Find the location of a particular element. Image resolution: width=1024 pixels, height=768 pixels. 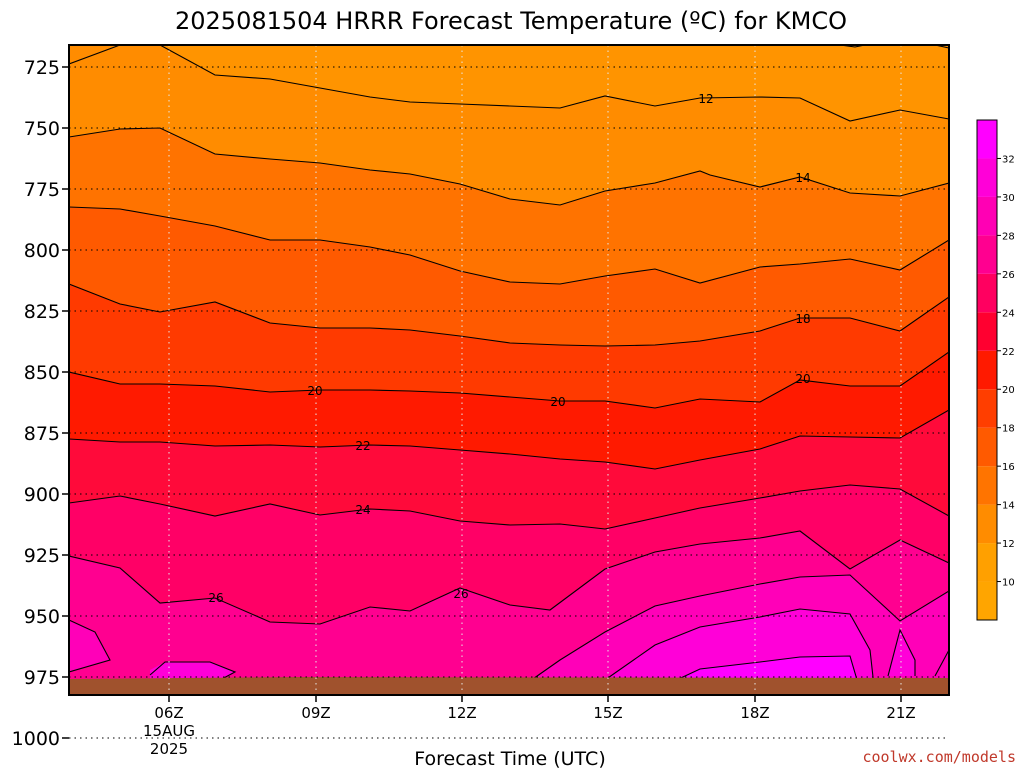

x-tick-label: 12Z is located at coordinates (461, 713).